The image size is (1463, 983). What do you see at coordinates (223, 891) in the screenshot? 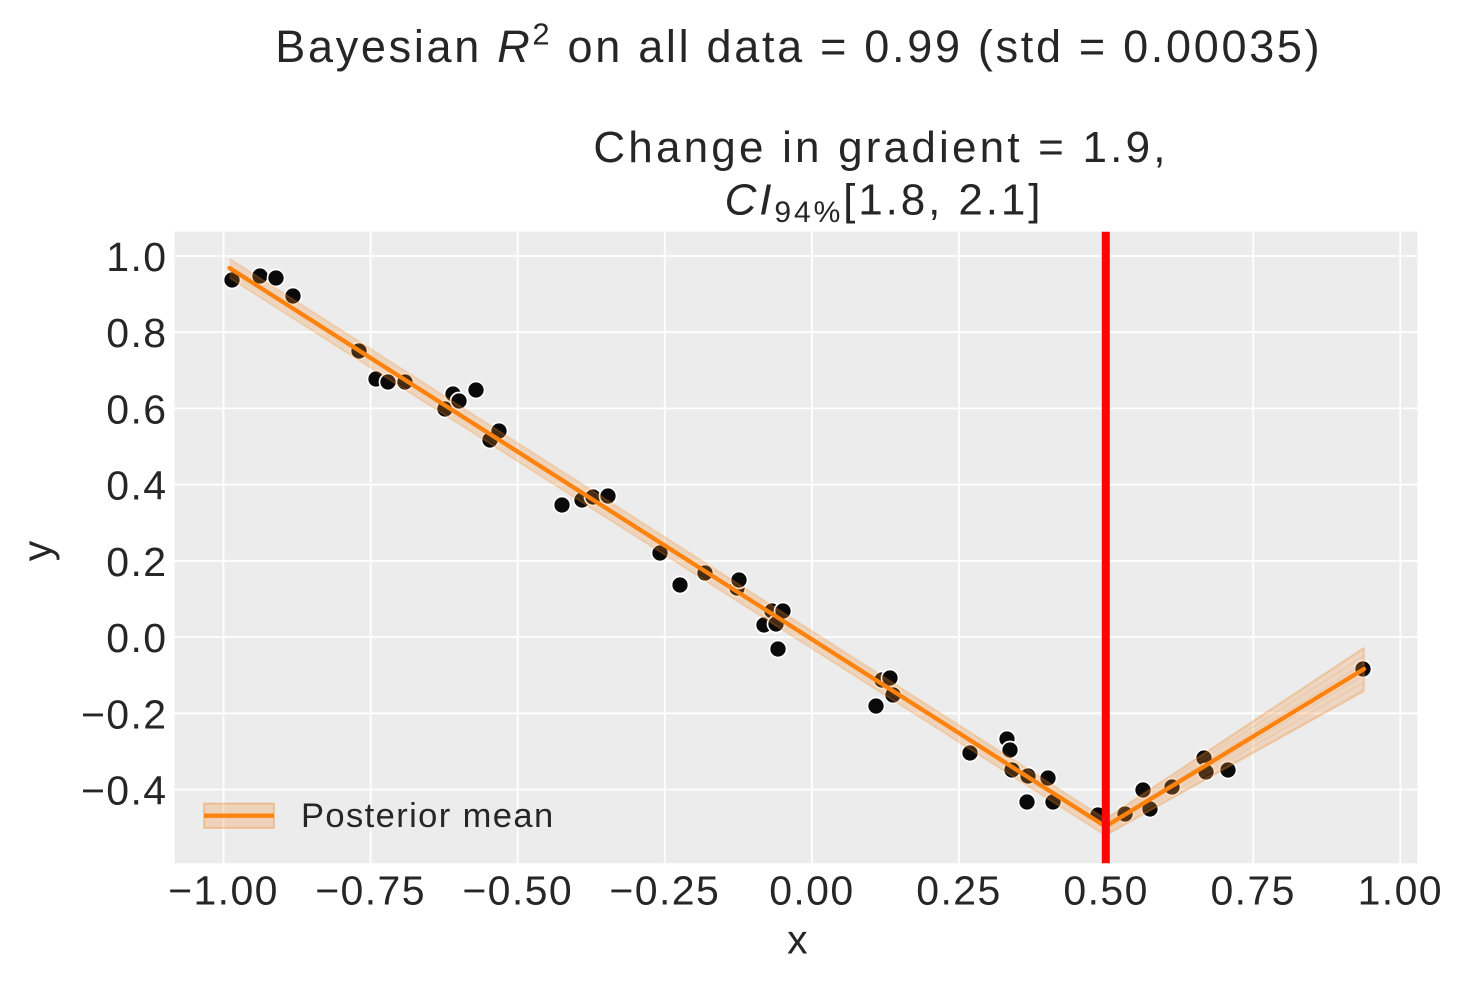
I see `svg-text: −1.00` at bounding box center [223, 891].